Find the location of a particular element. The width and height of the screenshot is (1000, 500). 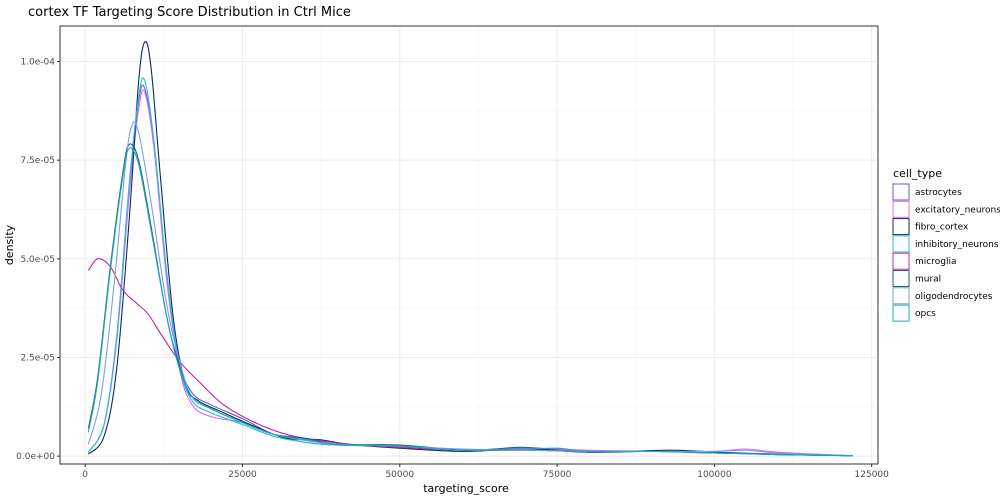

legend-label: mural is located at coordinates (928, 280).